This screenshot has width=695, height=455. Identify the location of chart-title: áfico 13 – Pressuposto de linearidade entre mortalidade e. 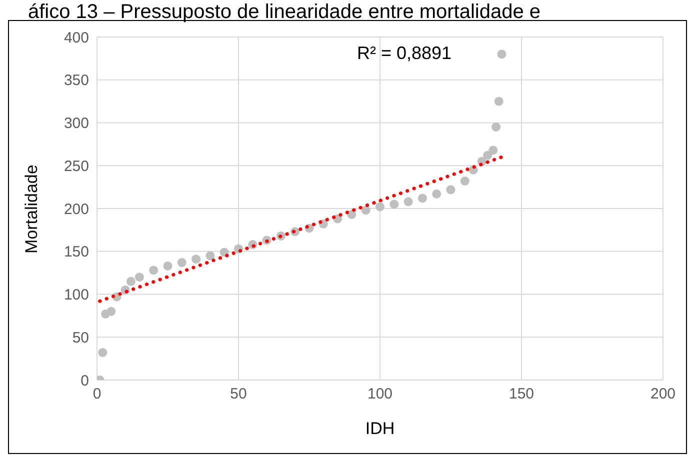
(284, 12).